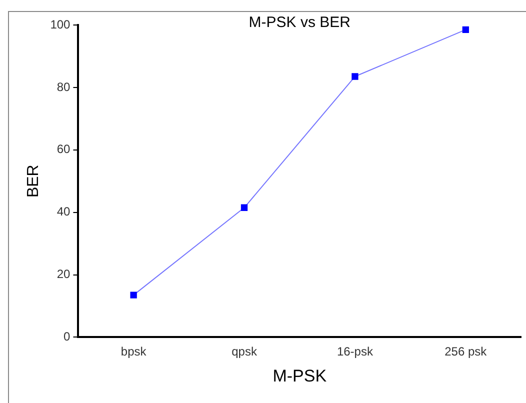  What do you see at coordinates (134, 351) in the screenshot?
I see `x-tick-label: bpsk` at bounding box center [134, 351].